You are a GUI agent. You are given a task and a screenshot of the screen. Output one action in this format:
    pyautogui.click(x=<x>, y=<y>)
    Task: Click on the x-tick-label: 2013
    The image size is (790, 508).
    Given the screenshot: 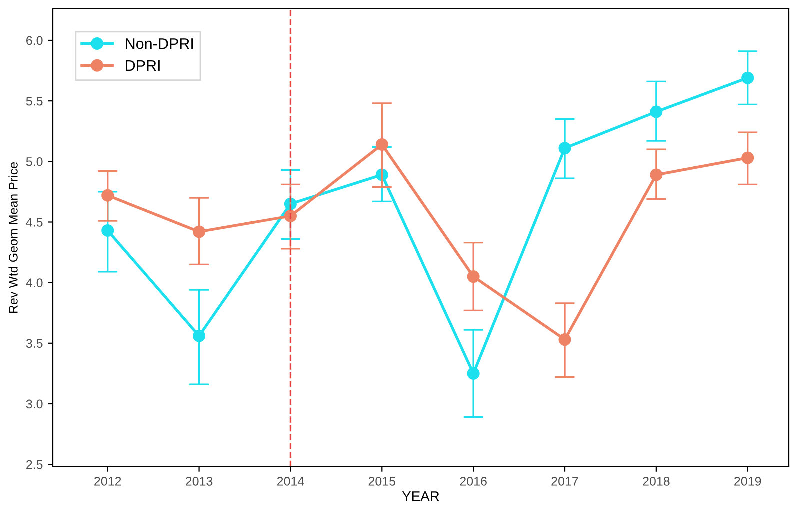 What is the action you would take?
    pyautogui.click(x=199, y=481)
    